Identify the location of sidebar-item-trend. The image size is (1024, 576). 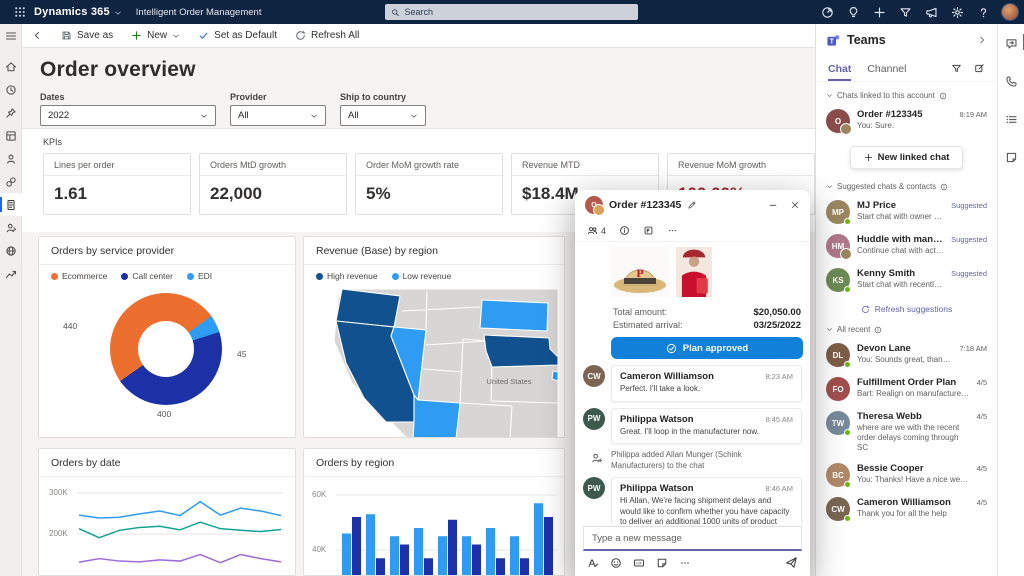
(11, 273).